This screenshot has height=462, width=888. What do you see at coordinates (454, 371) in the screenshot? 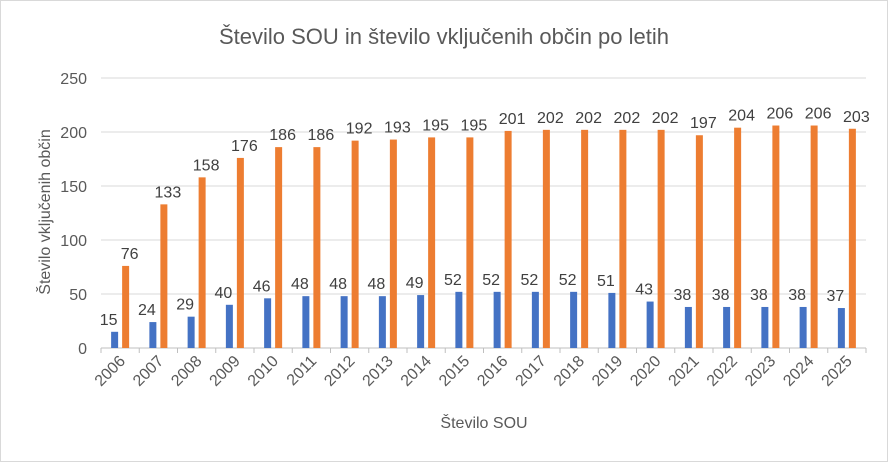
I see `x-tick-label: 2015` at bounding box center [454, 371].